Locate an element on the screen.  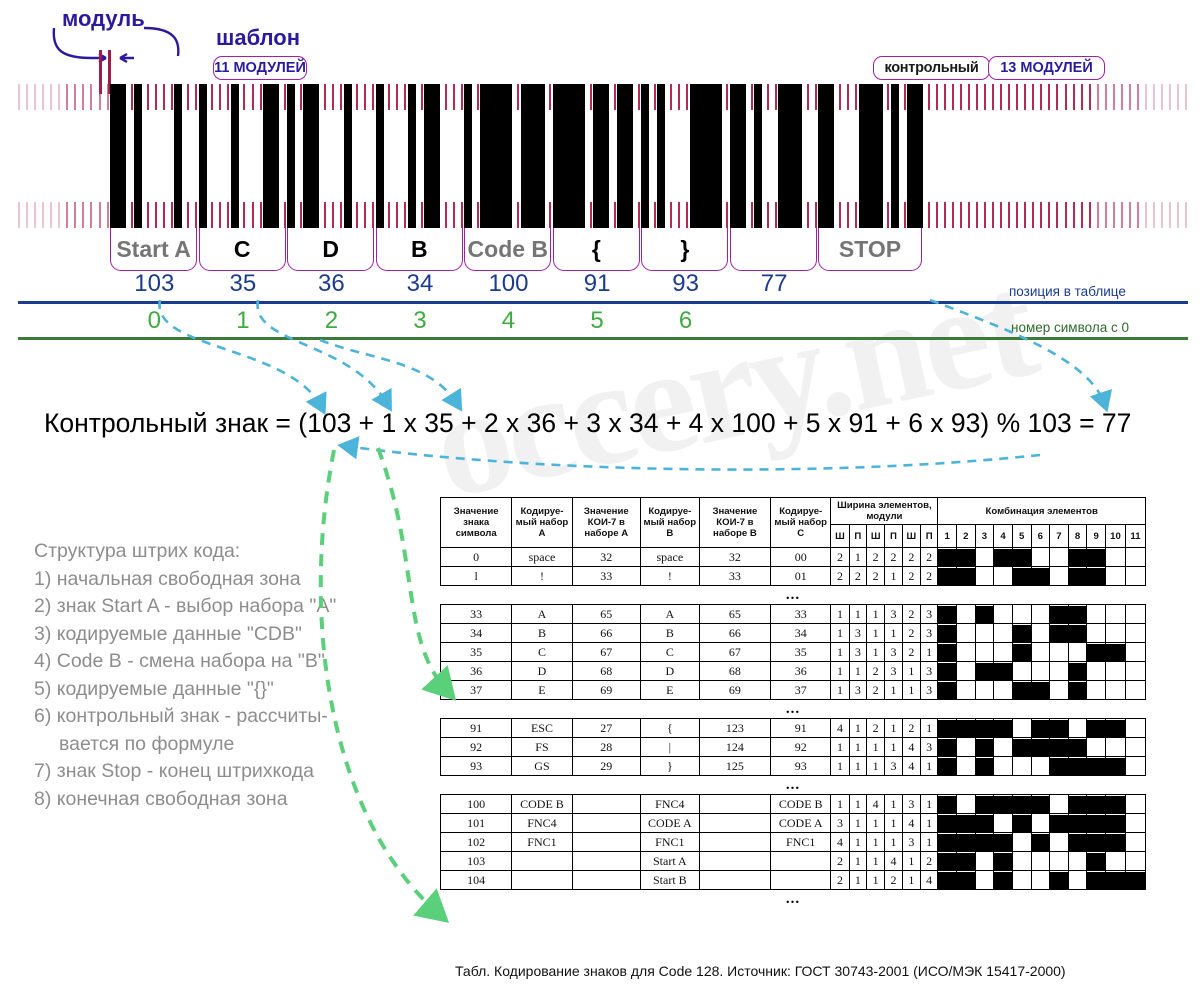
th-set-a: Кодируе-мый набор A is located at coordinates (542, 522).